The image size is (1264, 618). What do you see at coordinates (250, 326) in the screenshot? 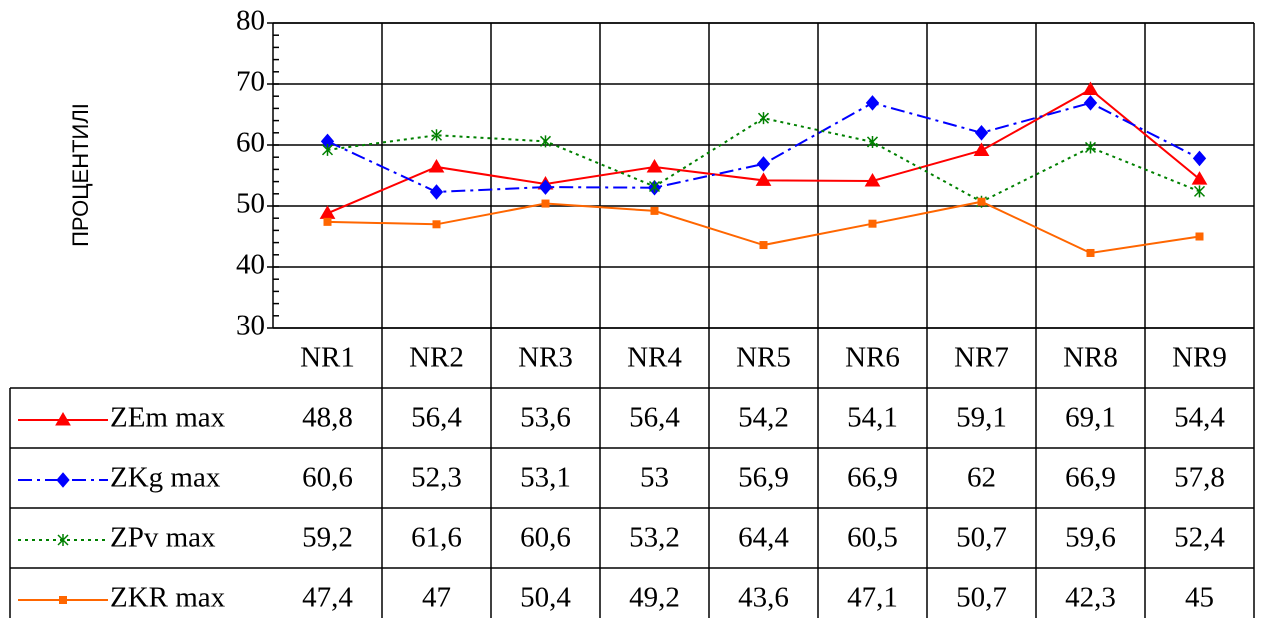
I see `y-tick-label: 30` at bounding box center [250, 326].